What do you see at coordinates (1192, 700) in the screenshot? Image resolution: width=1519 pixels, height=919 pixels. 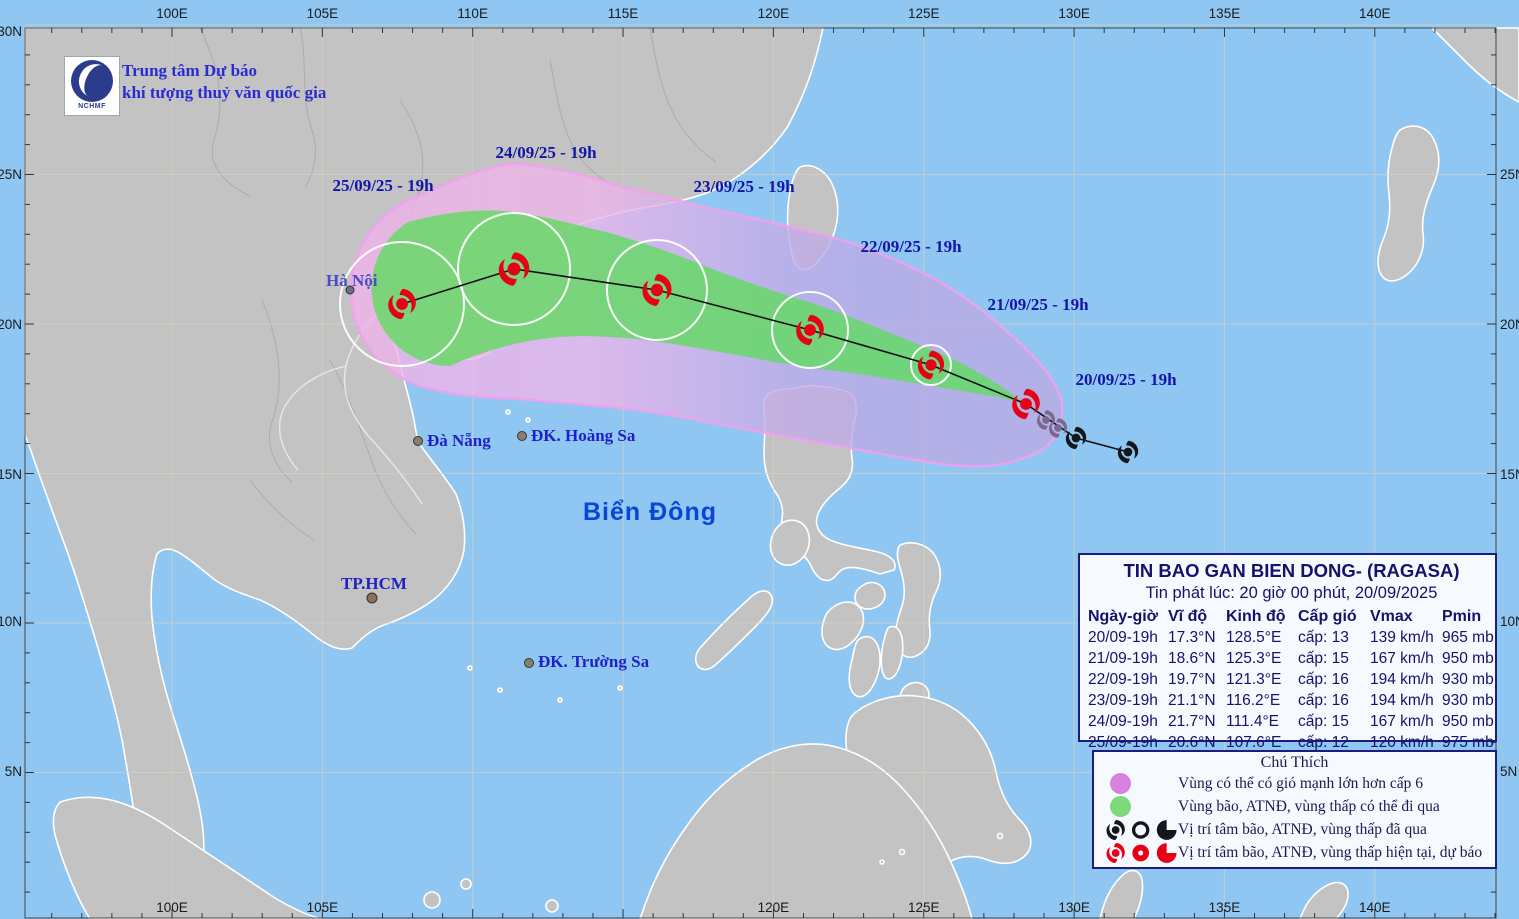 I see `table-cell: 21.1°N` at bounding box center [1192, 700].